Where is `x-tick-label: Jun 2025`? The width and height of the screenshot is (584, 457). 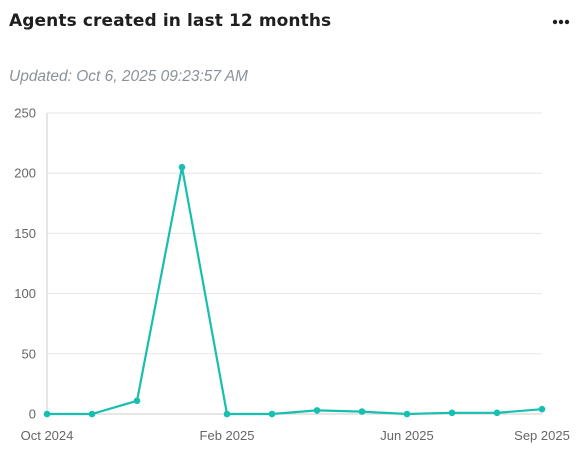
x-tick-label: Jun 2025 is located at coordinates (407, 435).